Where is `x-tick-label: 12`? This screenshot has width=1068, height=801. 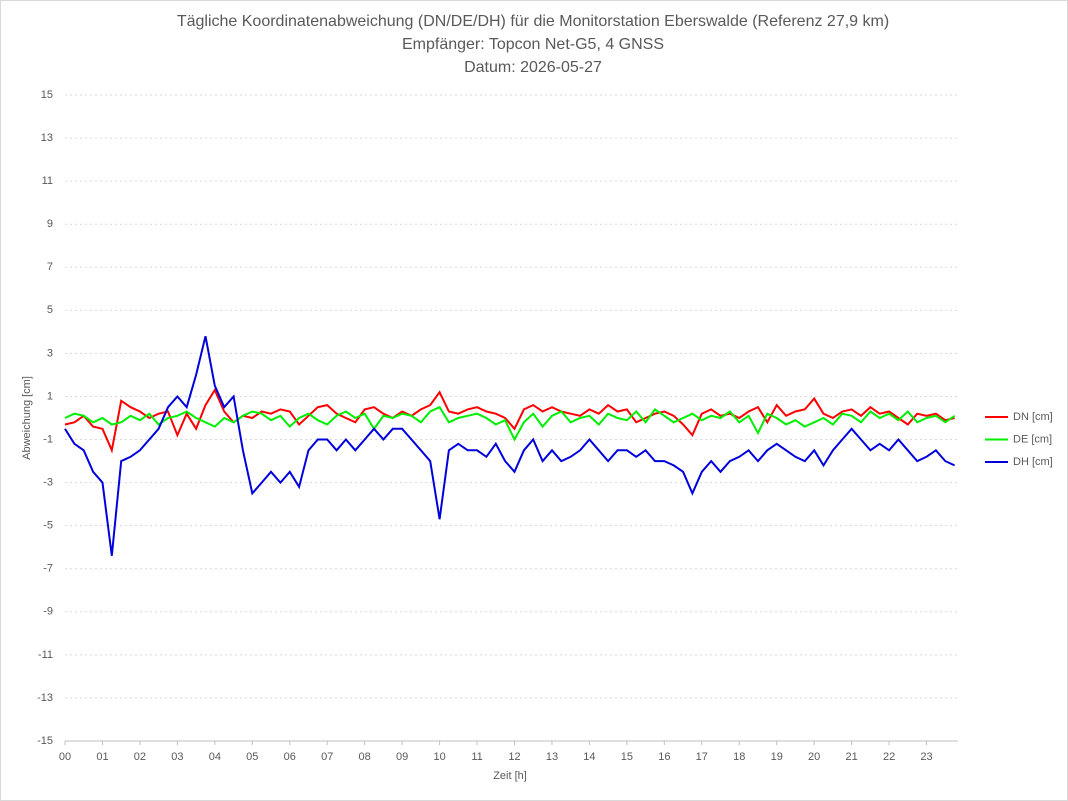
x-tick-label: 12 is located at coordinates (514, 757).